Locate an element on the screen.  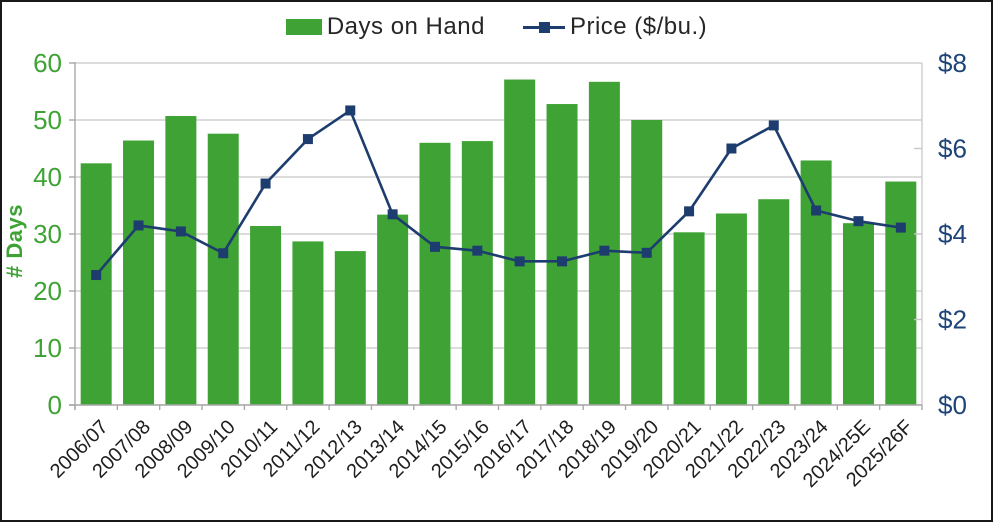
price-marker-2018/19 is located at coordinates (604, 250).